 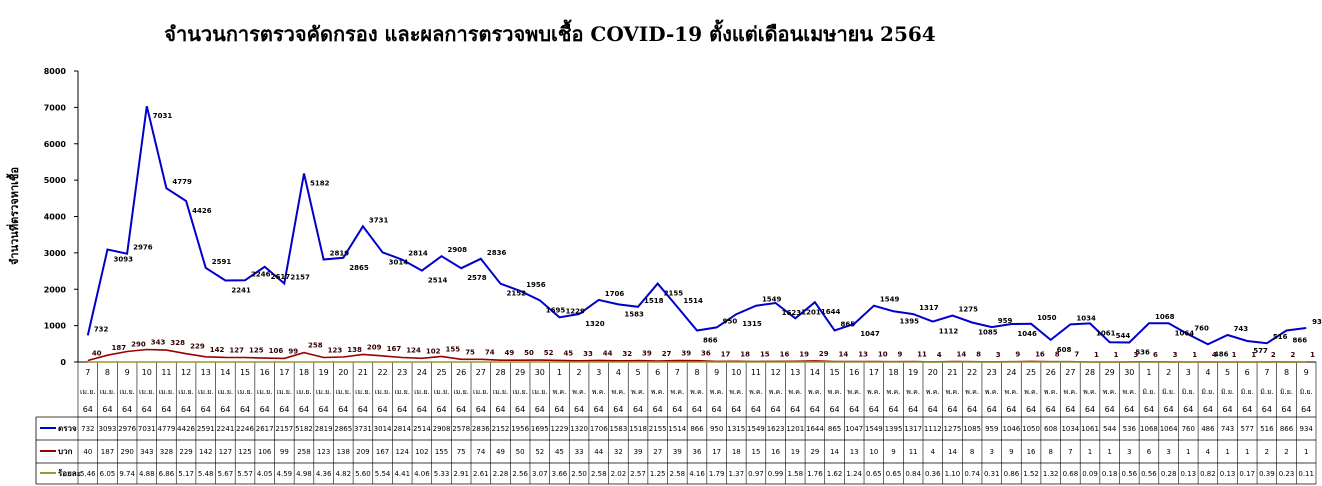 What do you see at coordinates (1027, 334) in the screenshot?
I see `data-label-series-1: 1046` at bounding box center [1027, 334].